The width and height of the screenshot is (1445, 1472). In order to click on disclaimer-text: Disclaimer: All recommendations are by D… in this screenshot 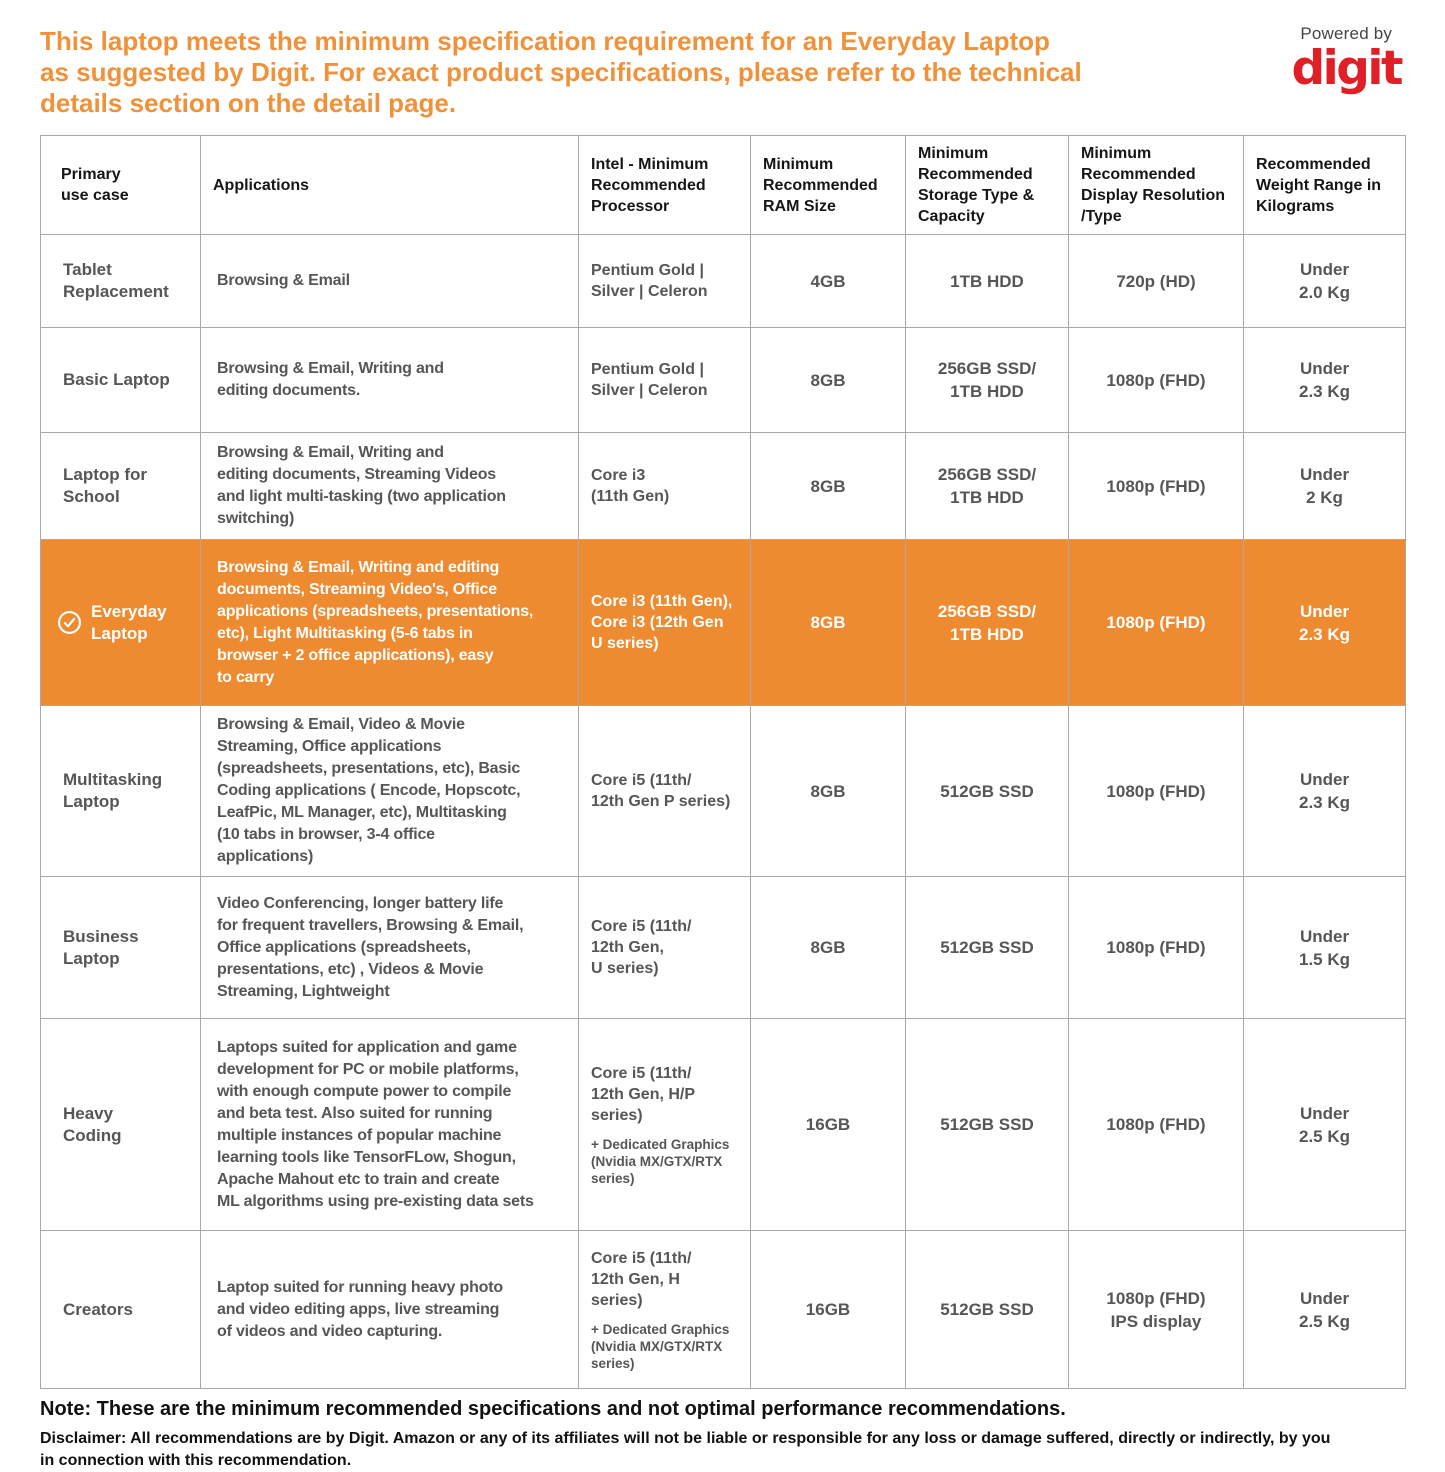, I will do `click(722, 1450)`.